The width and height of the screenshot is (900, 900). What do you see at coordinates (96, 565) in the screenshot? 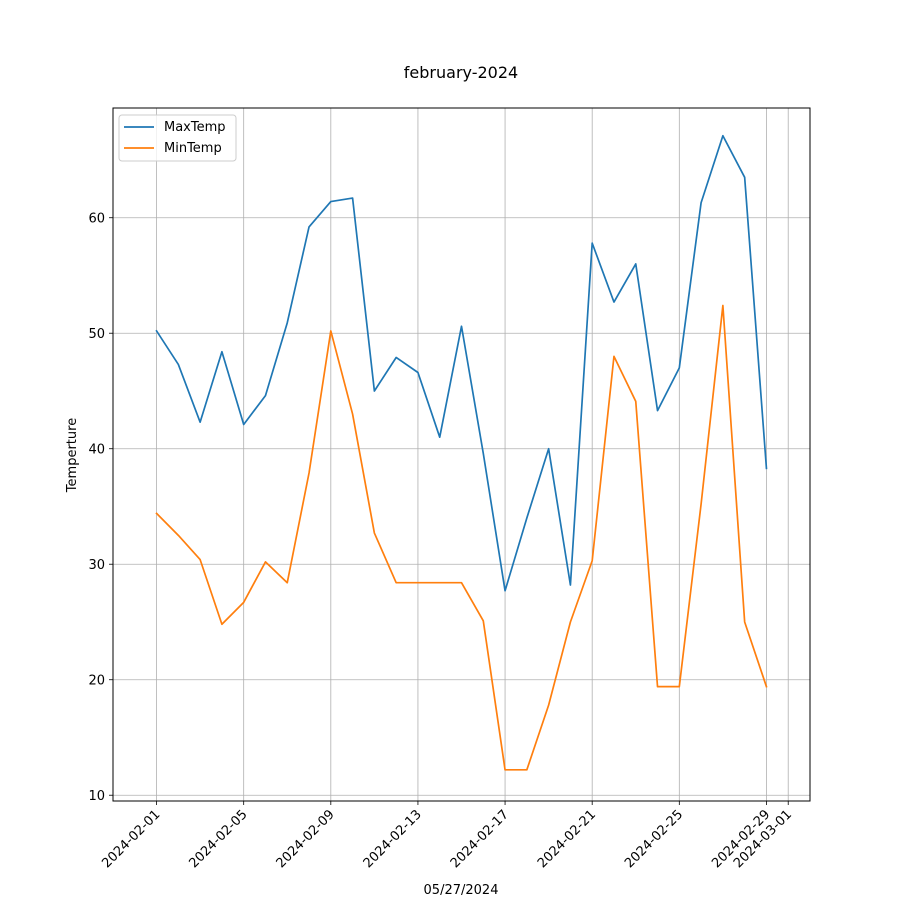
I see `y-tick-label: 30` at bounding box center [96, 565].